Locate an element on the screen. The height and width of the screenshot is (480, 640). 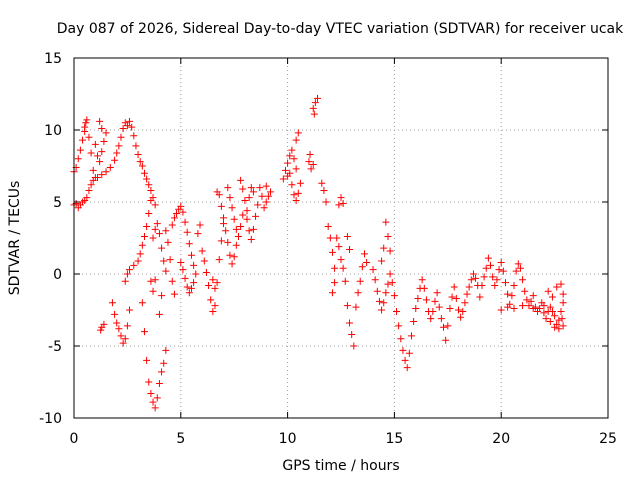
x-tick-label: 15 is located at coordinates (394, 439).